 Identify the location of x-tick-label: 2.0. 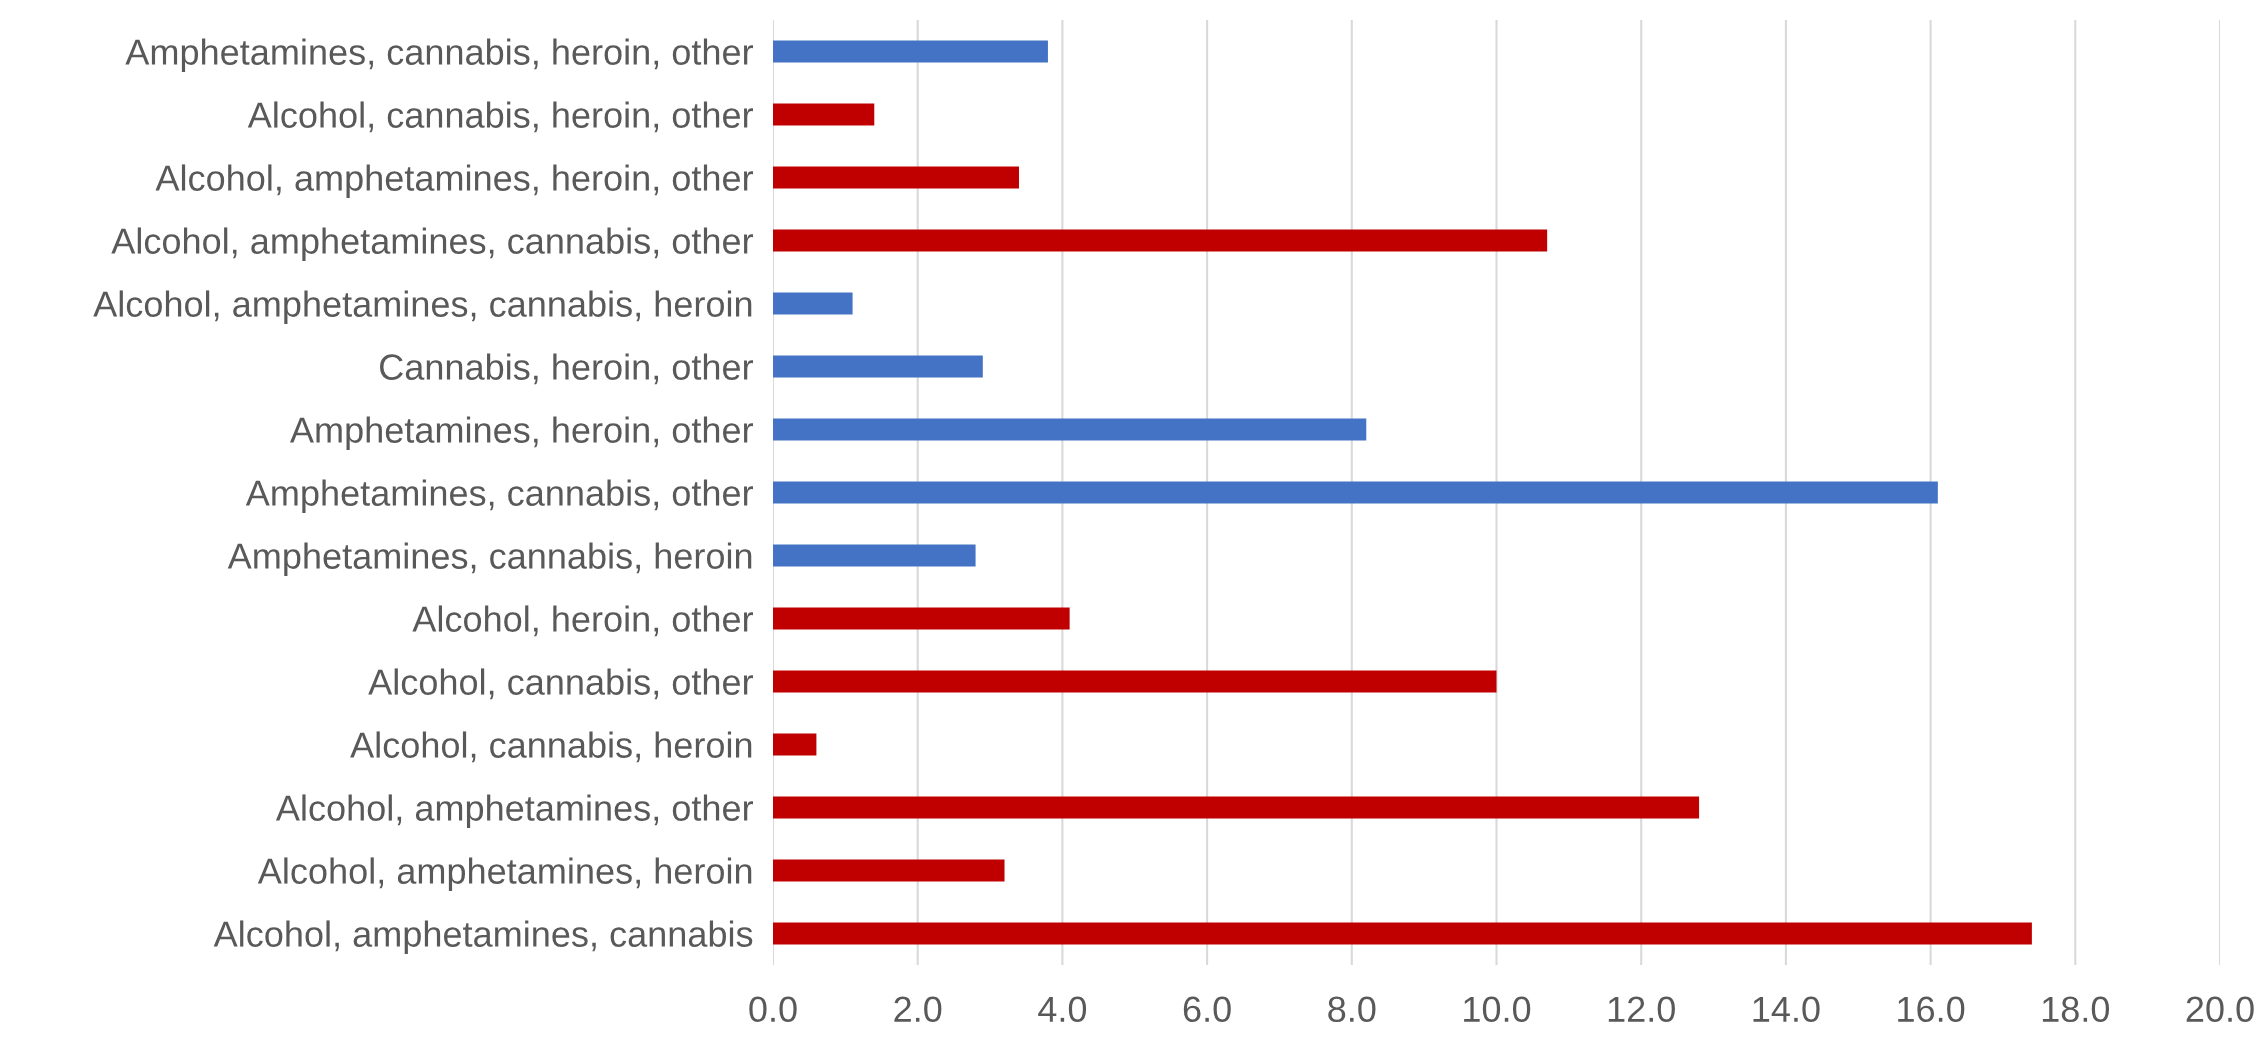
(918, 1009).